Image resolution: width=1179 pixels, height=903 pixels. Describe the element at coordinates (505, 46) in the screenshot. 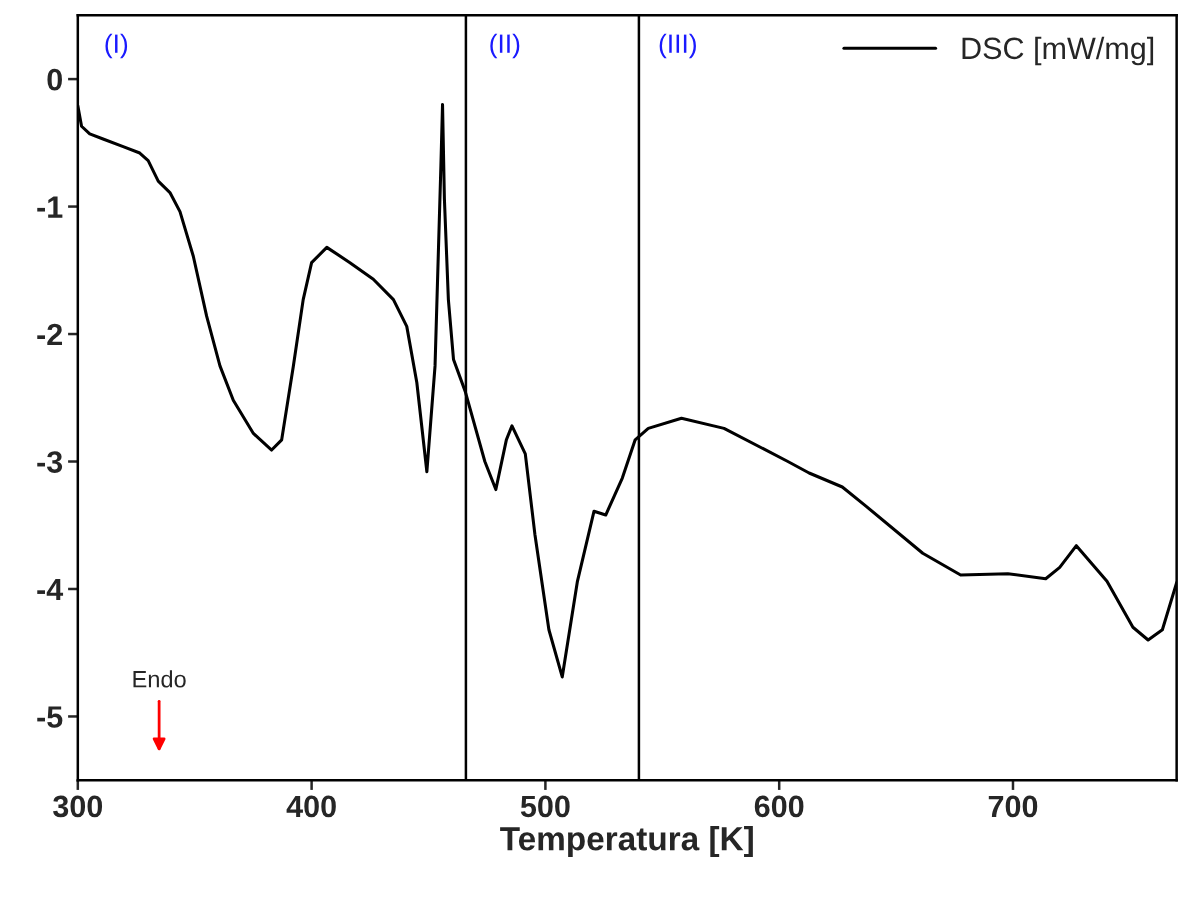

I see `ref-line-label: (II)` at that location.